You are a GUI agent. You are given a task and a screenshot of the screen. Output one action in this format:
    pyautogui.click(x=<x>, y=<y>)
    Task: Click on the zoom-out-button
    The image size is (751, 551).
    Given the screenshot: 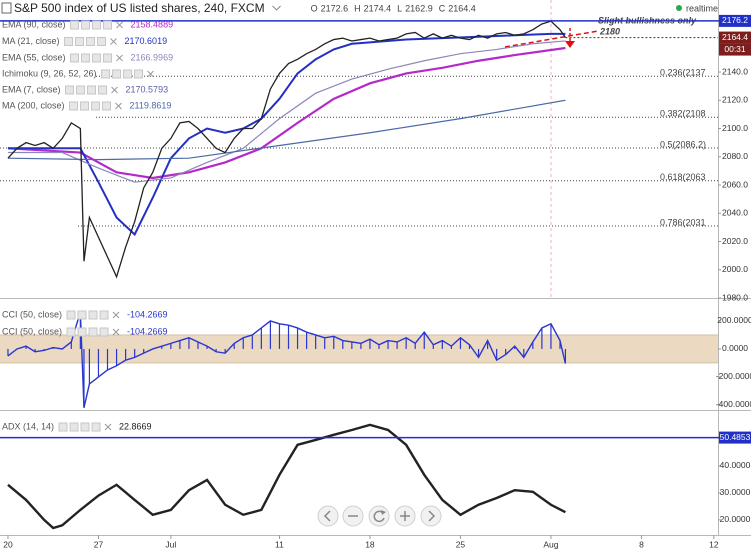 What is the action you would take?
    pyautogui.click(x=353, y=516)
    